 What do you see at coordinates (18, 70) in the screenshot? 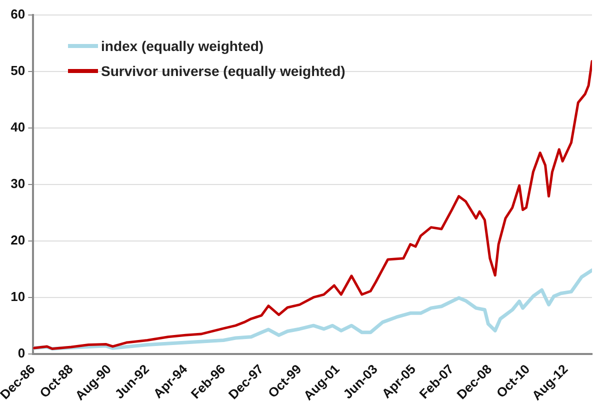
I see `y-tick-label: 50` at bounding box center [18, 70].